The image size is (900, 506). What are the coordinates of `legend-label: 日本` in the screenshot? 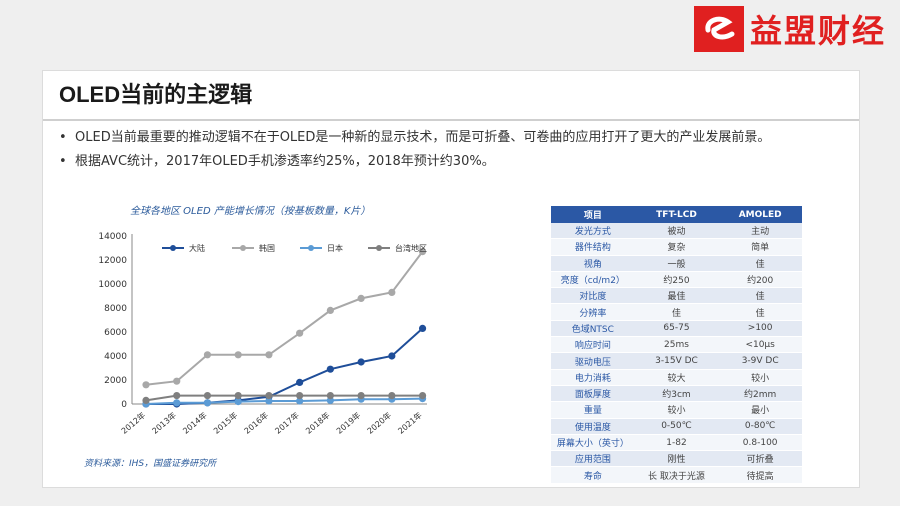 It's located at (335, 248).